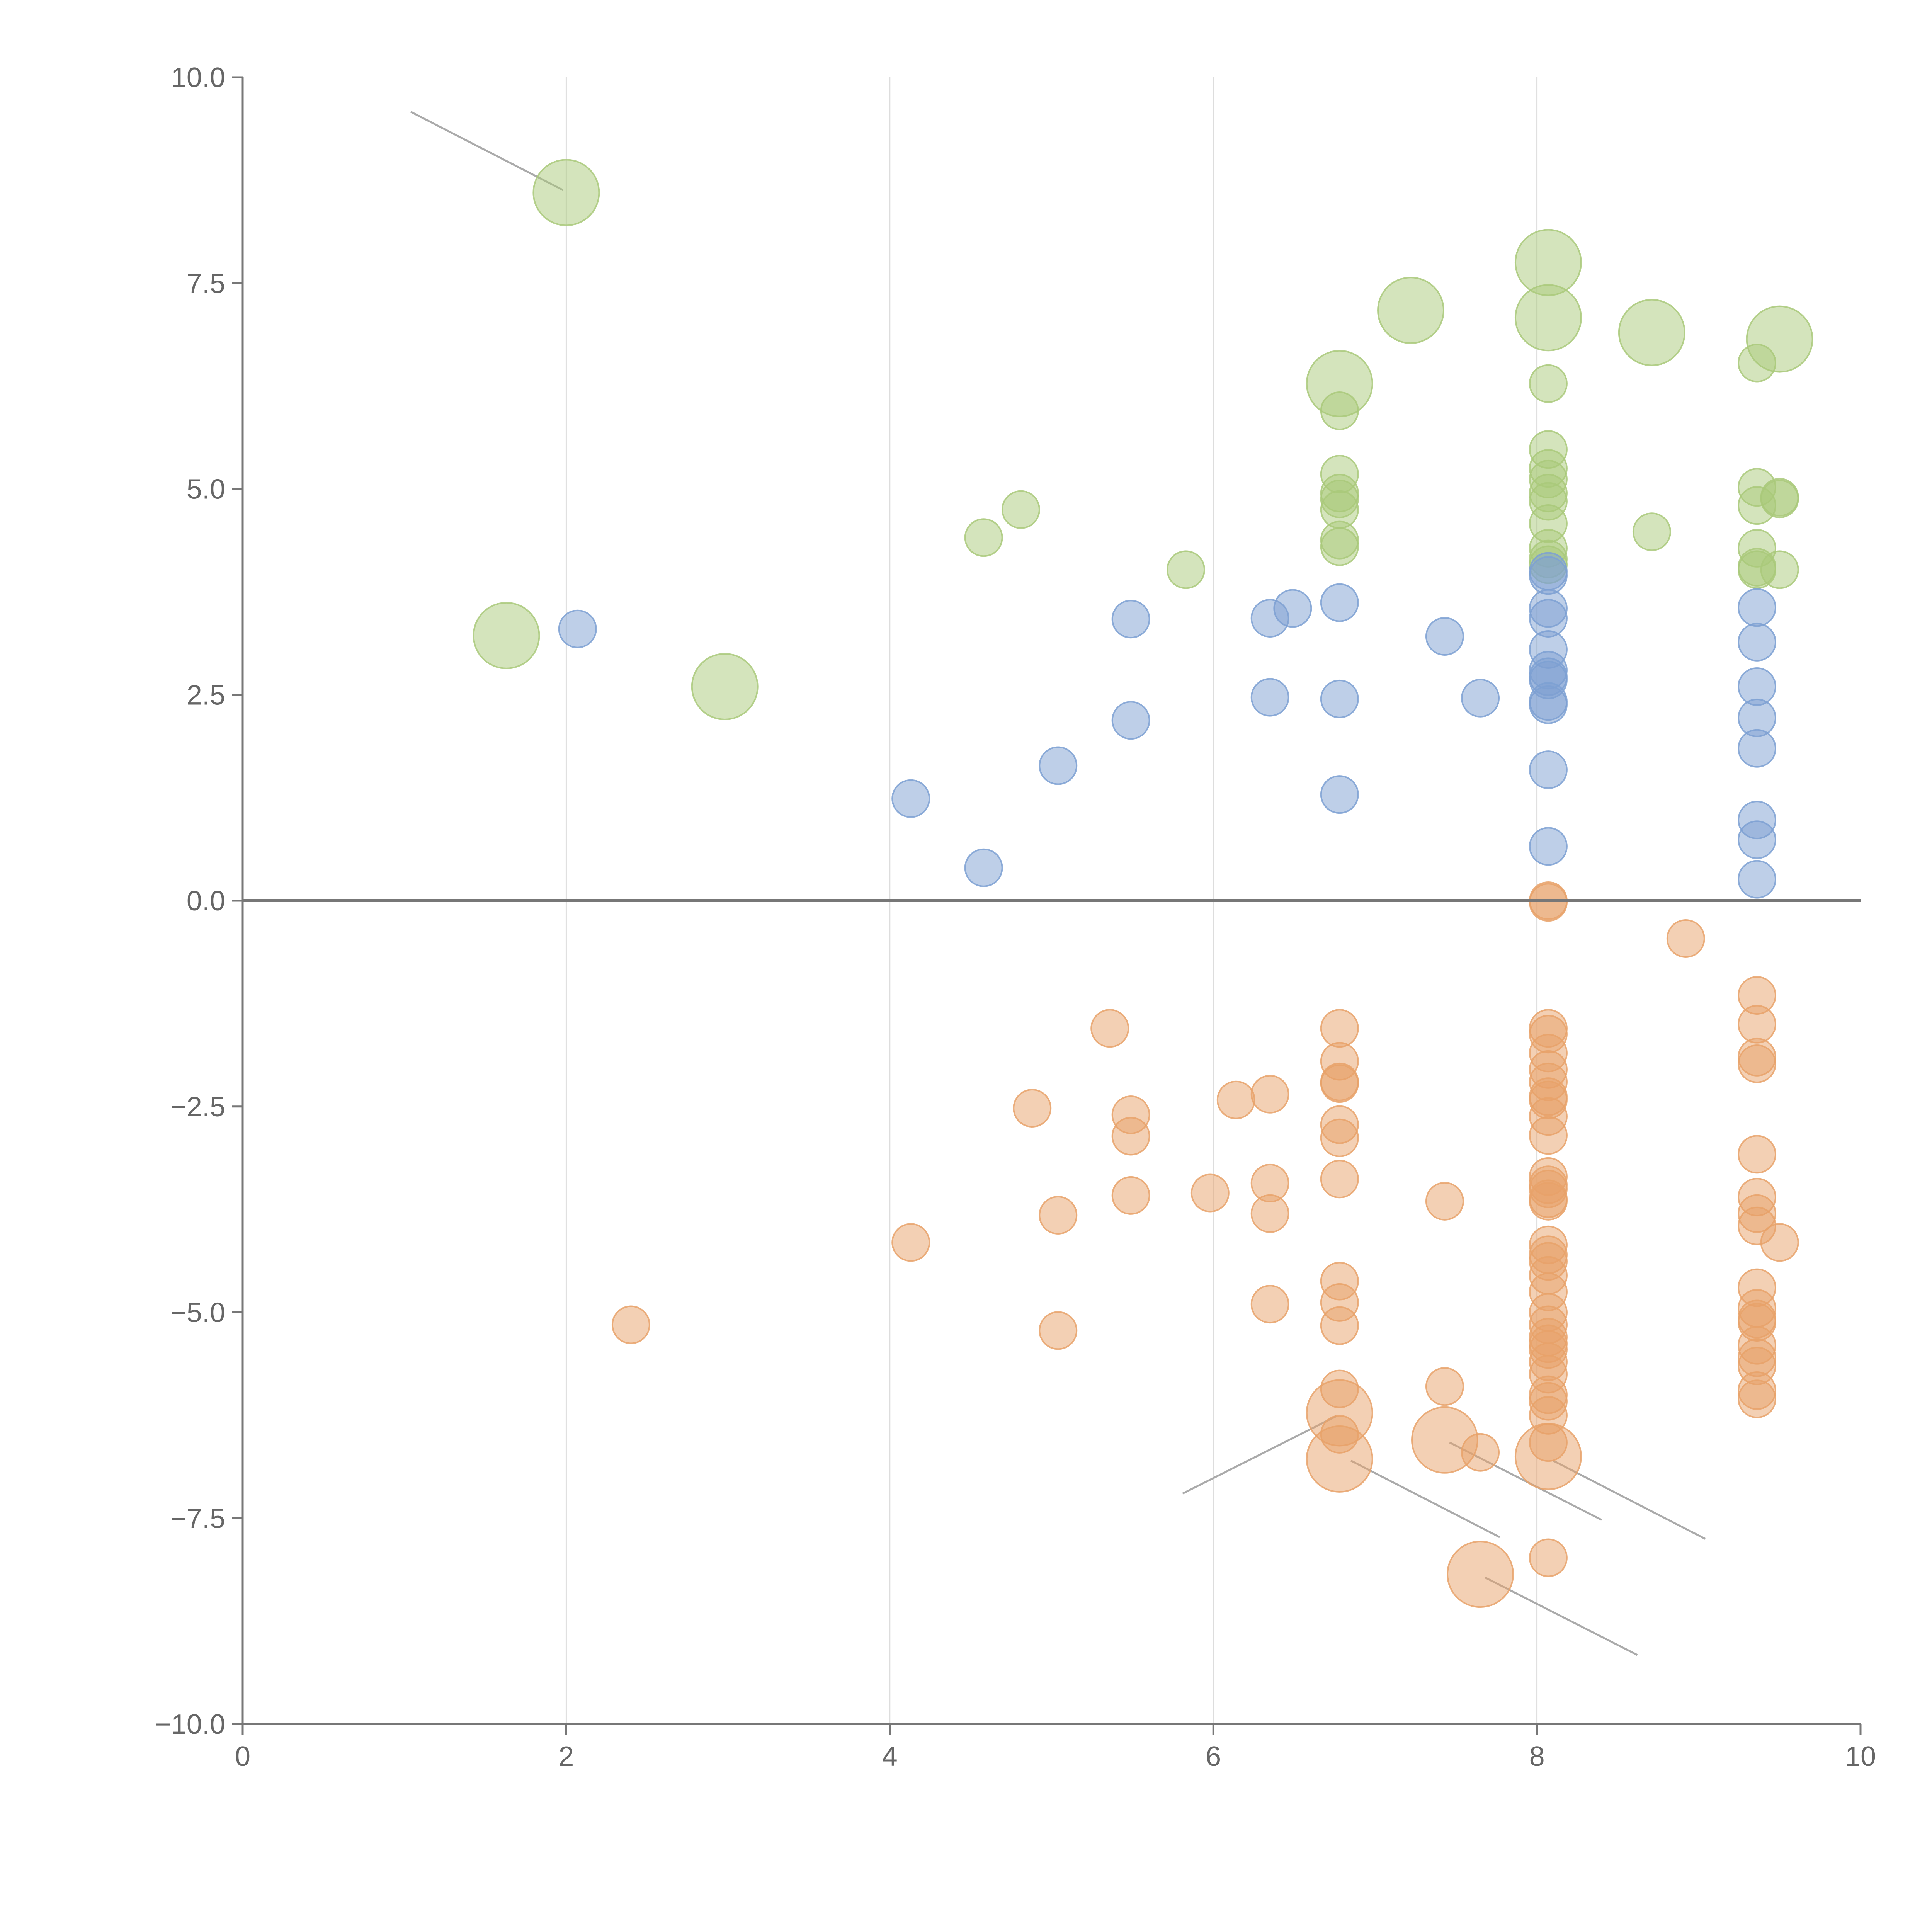 The height and width of the screenshot is (1932, 1932). I want to click on x-tick-label: 6, so click(1213, 1756).